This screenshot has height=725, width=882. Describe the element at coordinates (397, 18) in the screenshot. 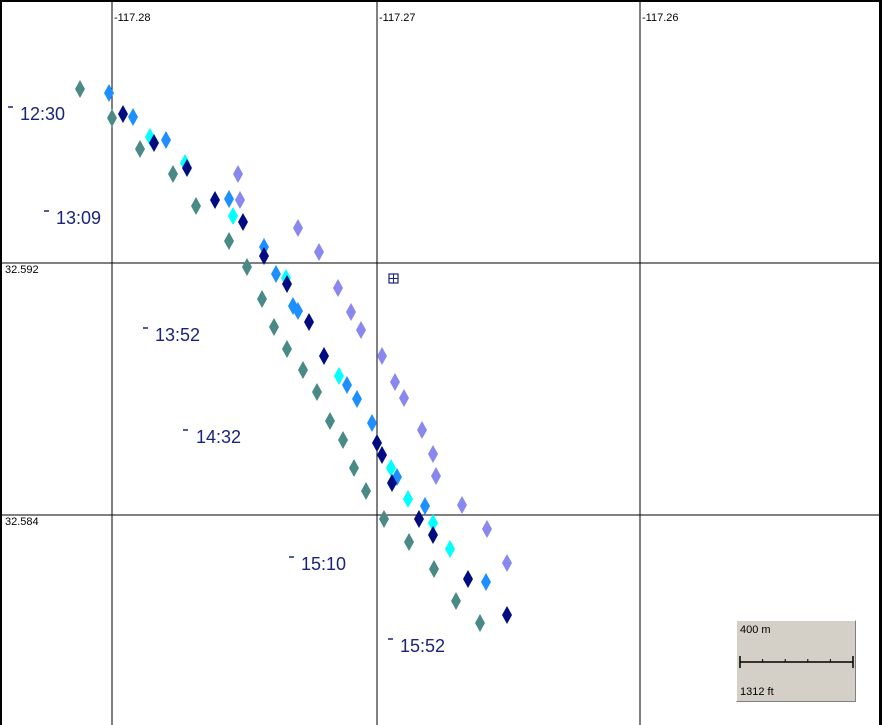

I see `longitude-label: -117.27` at that location.